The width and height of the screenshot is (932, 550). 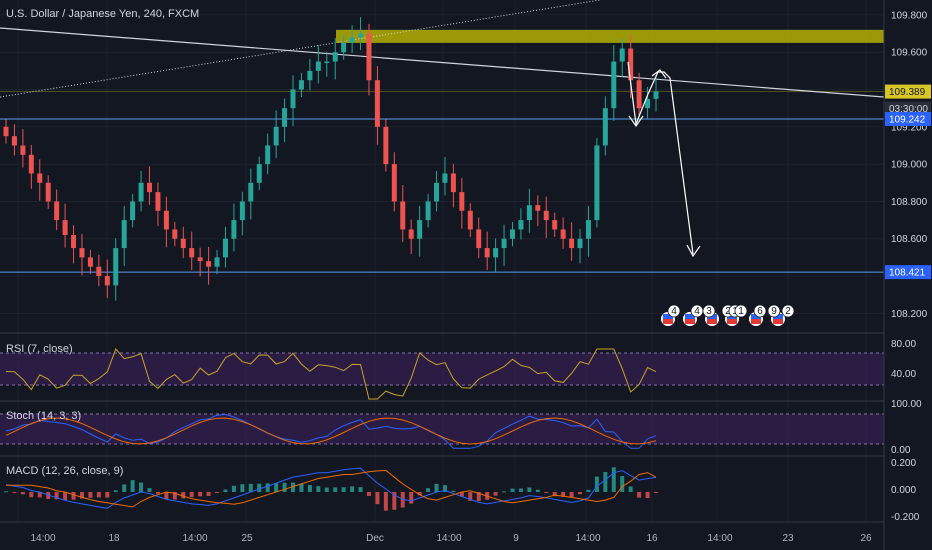 What do you see at coordinates (728, 315) in the screenshot?
I see `economic-events: 443211692` at bounding box center [728, 315].